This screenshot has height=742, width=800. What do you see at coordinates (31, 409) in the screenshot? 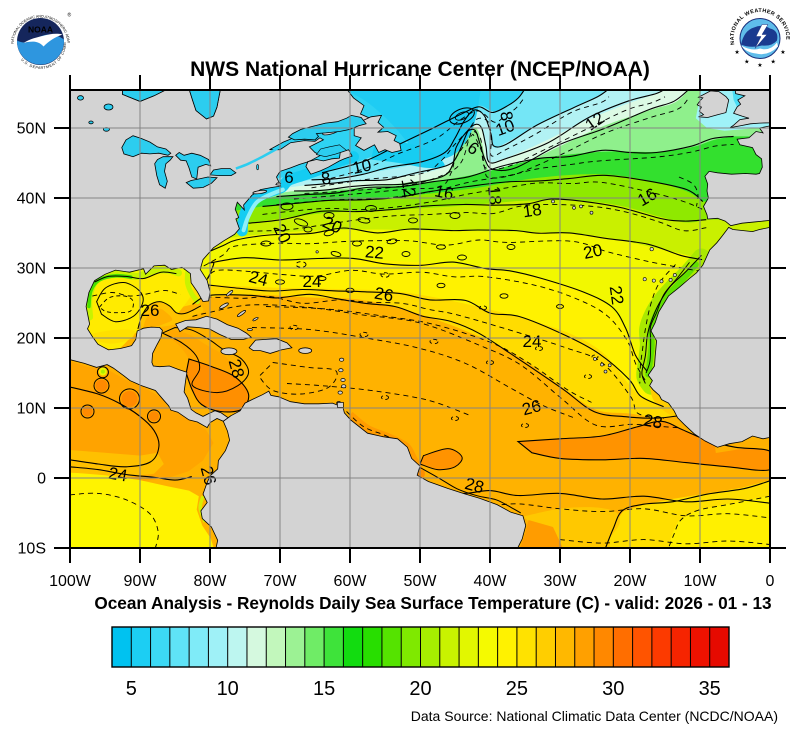
I see `svg-text: 10N` at bounding box center [31, 409].